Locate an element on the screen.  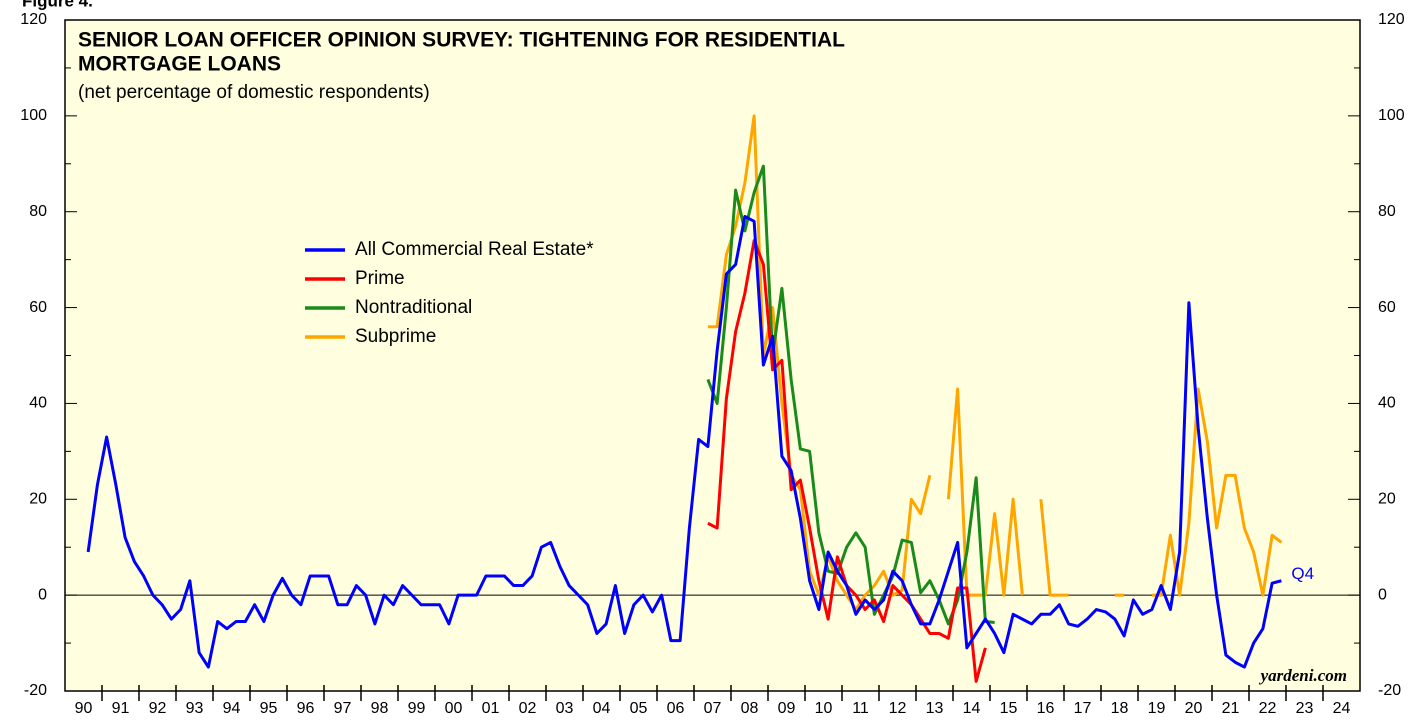
y-tick-label: 100 is located at coordinates (33, 115).